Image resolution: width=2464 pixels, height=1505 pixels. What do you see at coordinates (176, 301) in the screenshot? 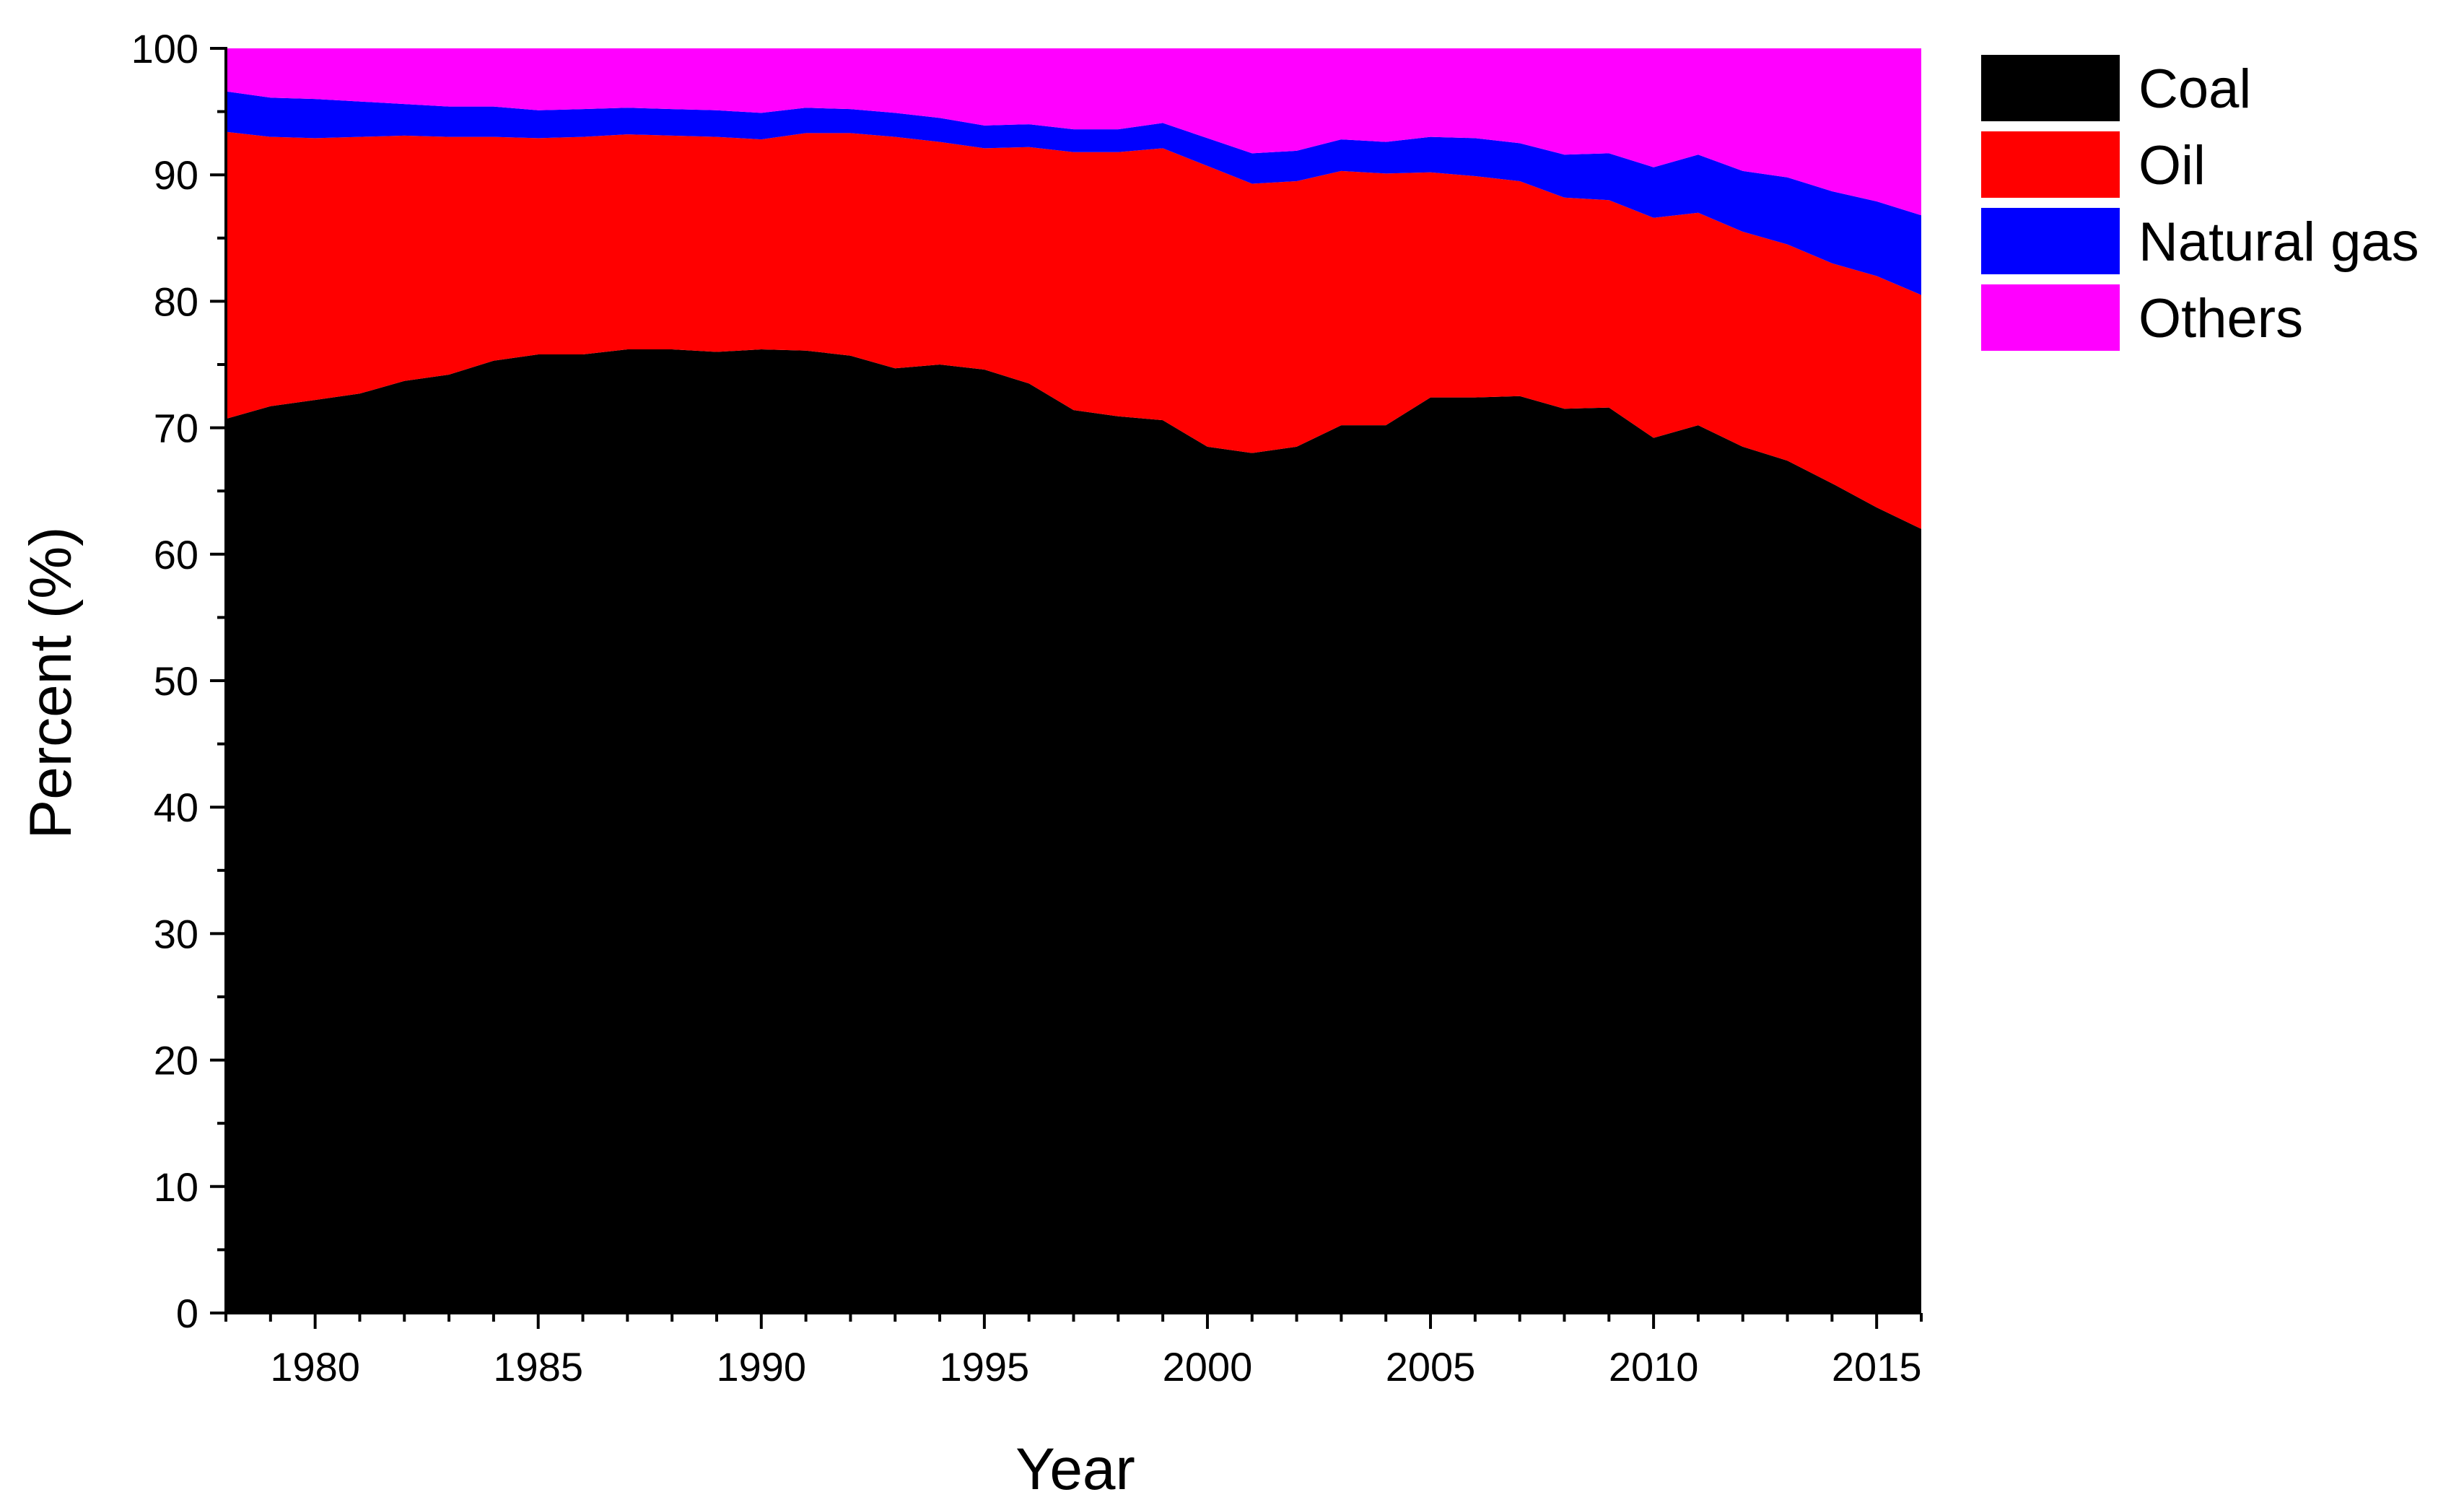
I see `y-tick-label: 80` at bounding box center [176, 301].